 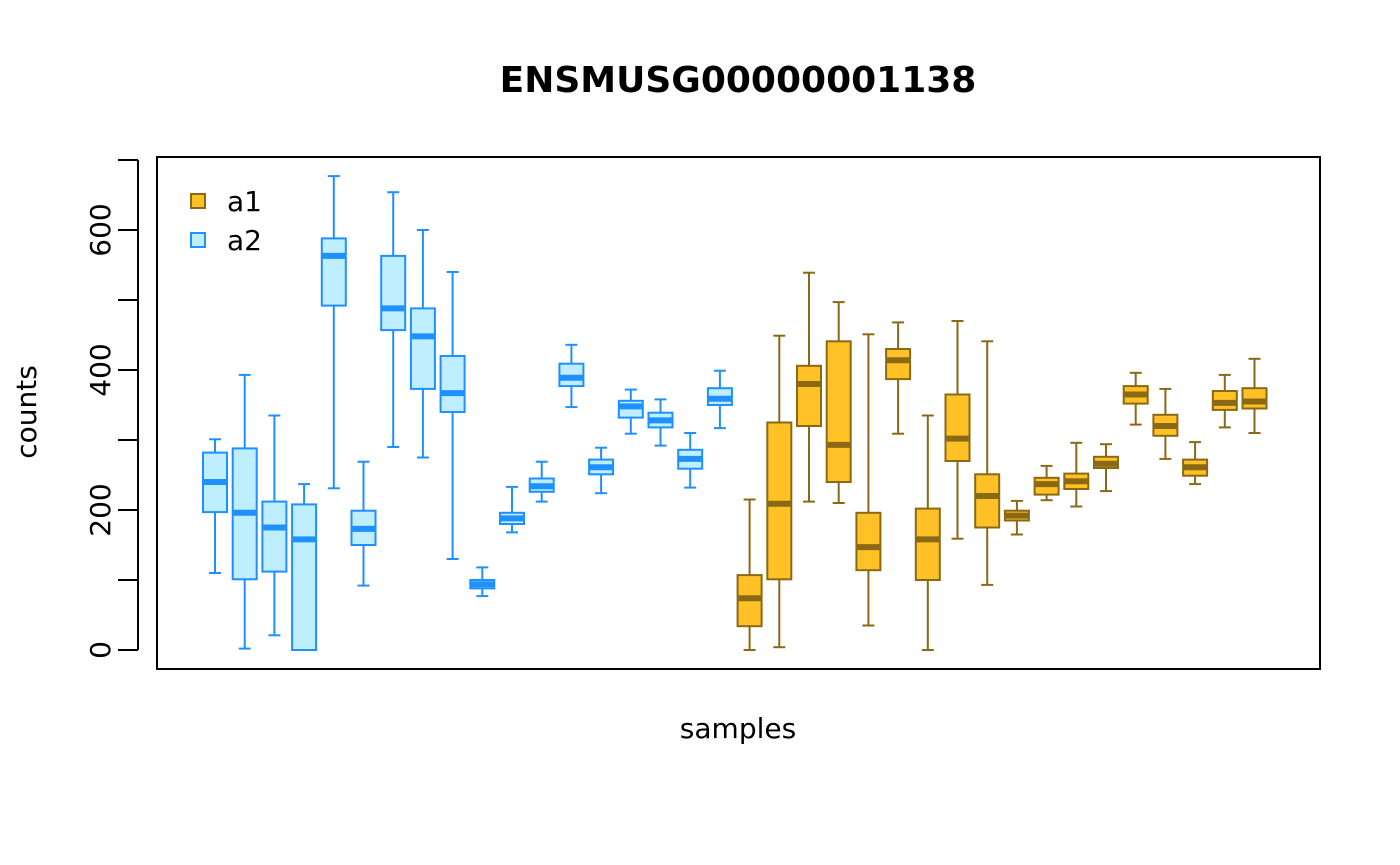 What do you see at coordinates (738, 728) in the screenshot?
I see `x-axis-label: samples` at bounding box center [738, 728].